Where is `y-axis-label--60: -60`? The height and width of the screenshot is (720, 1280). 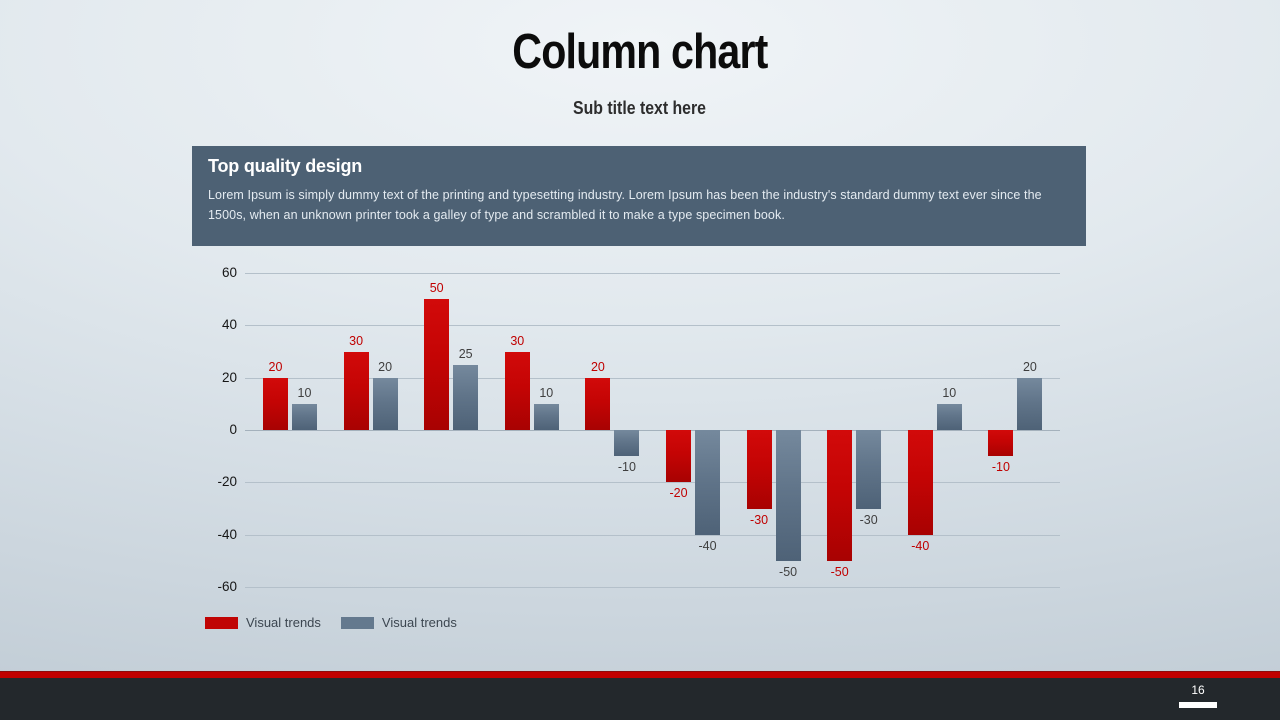 y-axis-label--60: -60 is located at coordinates (227, 586).